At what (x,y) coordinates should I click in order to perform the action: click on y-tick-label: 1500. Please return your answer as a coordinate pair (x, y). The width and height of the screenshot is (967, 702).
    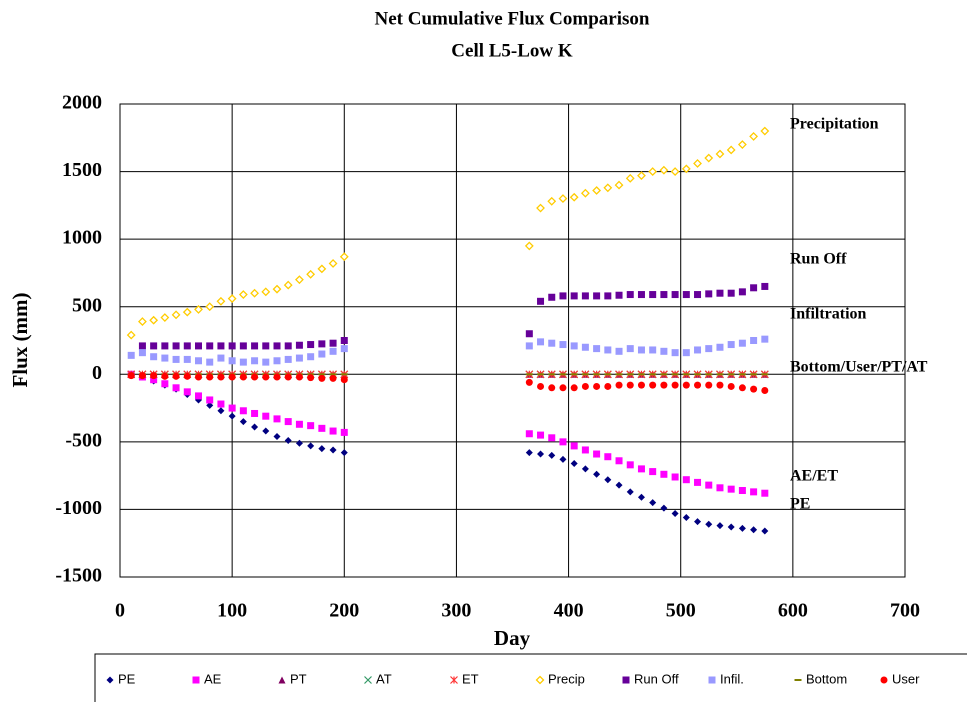
    Looking at the image, I should click on (82, 170).